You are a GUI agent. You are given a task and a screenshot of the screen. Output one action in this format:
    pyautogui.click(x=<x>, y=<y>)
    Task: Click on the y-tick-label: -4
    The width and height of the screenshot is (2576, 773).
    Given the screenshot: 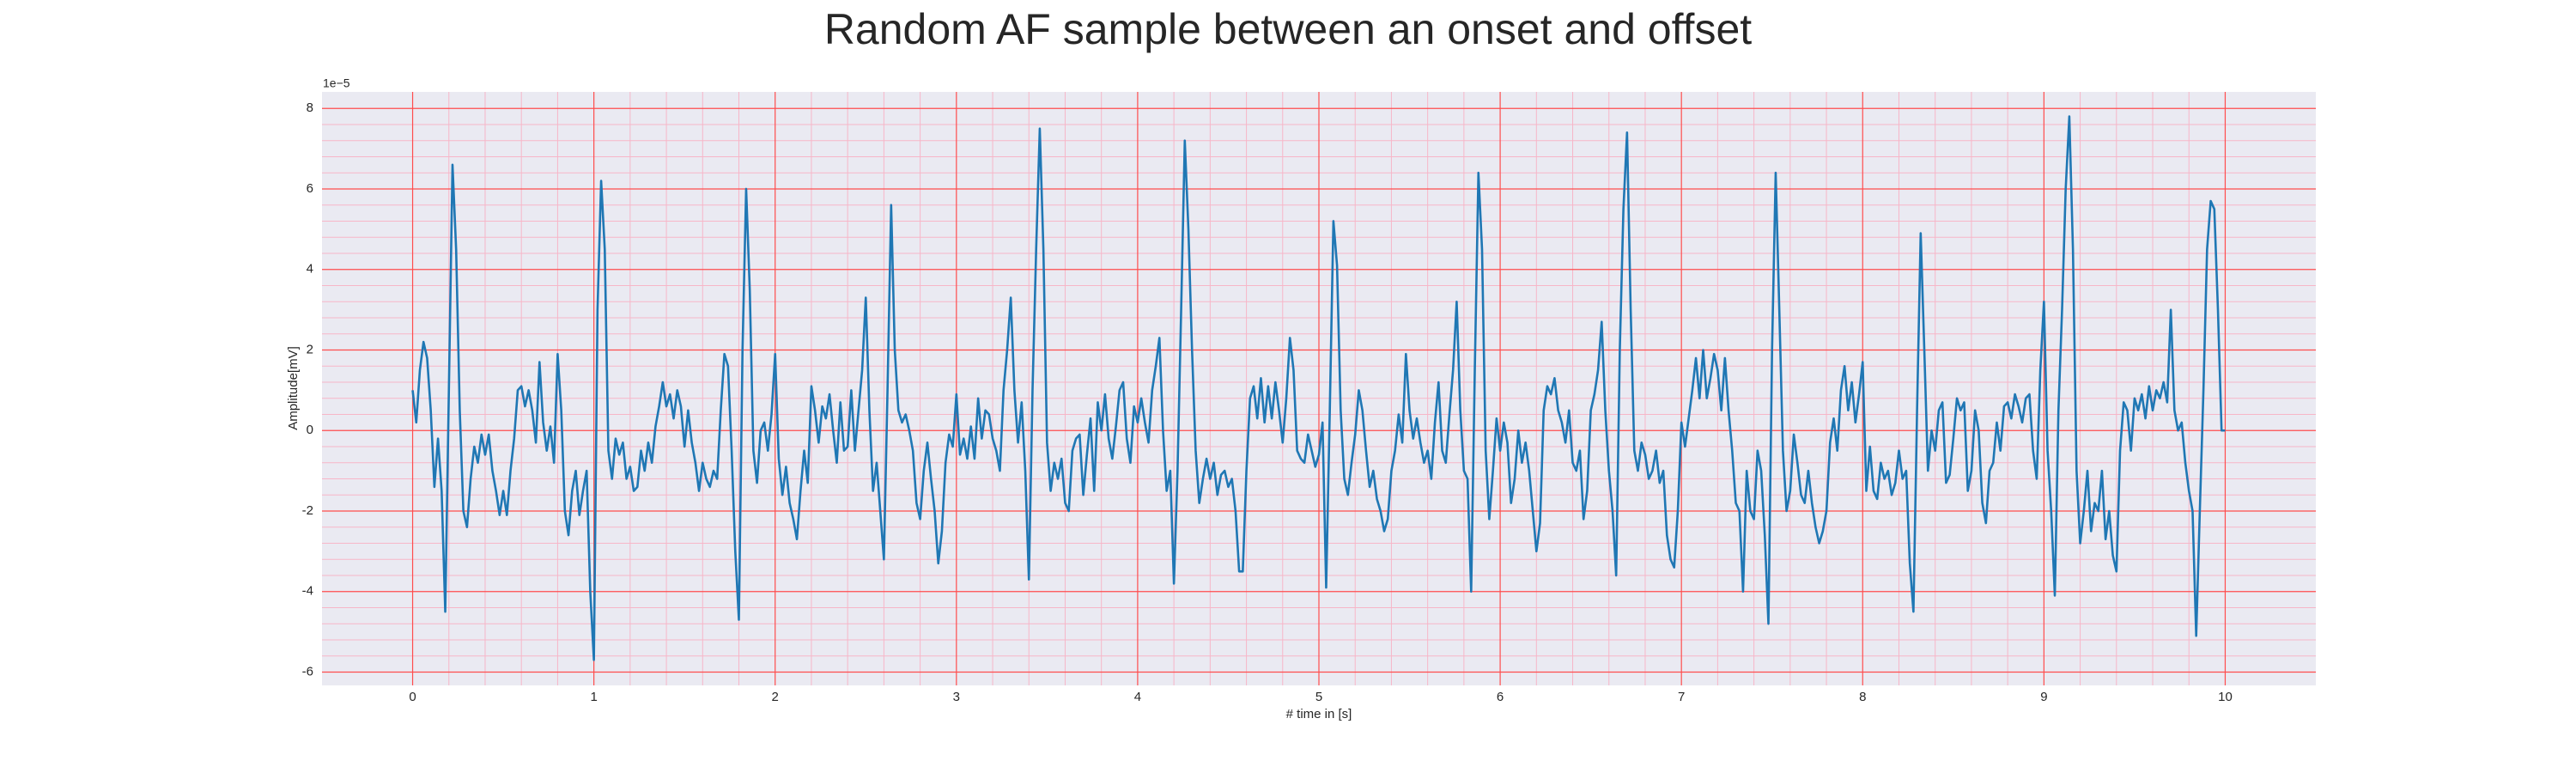 What is the action you would take?
    pyautogui.click(x=307, y=591)
    